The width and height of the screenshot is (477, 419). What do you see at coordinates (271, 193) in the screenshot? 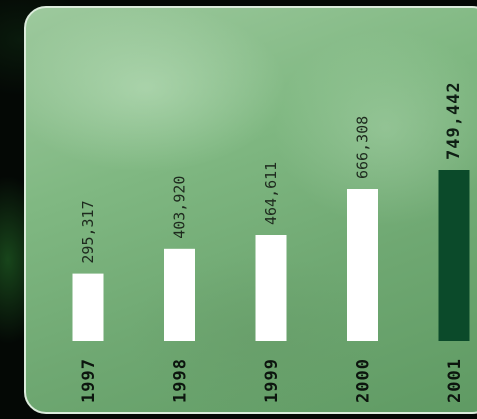
I see `value-label-1999: 464,611` at bounding box center [271, 193].